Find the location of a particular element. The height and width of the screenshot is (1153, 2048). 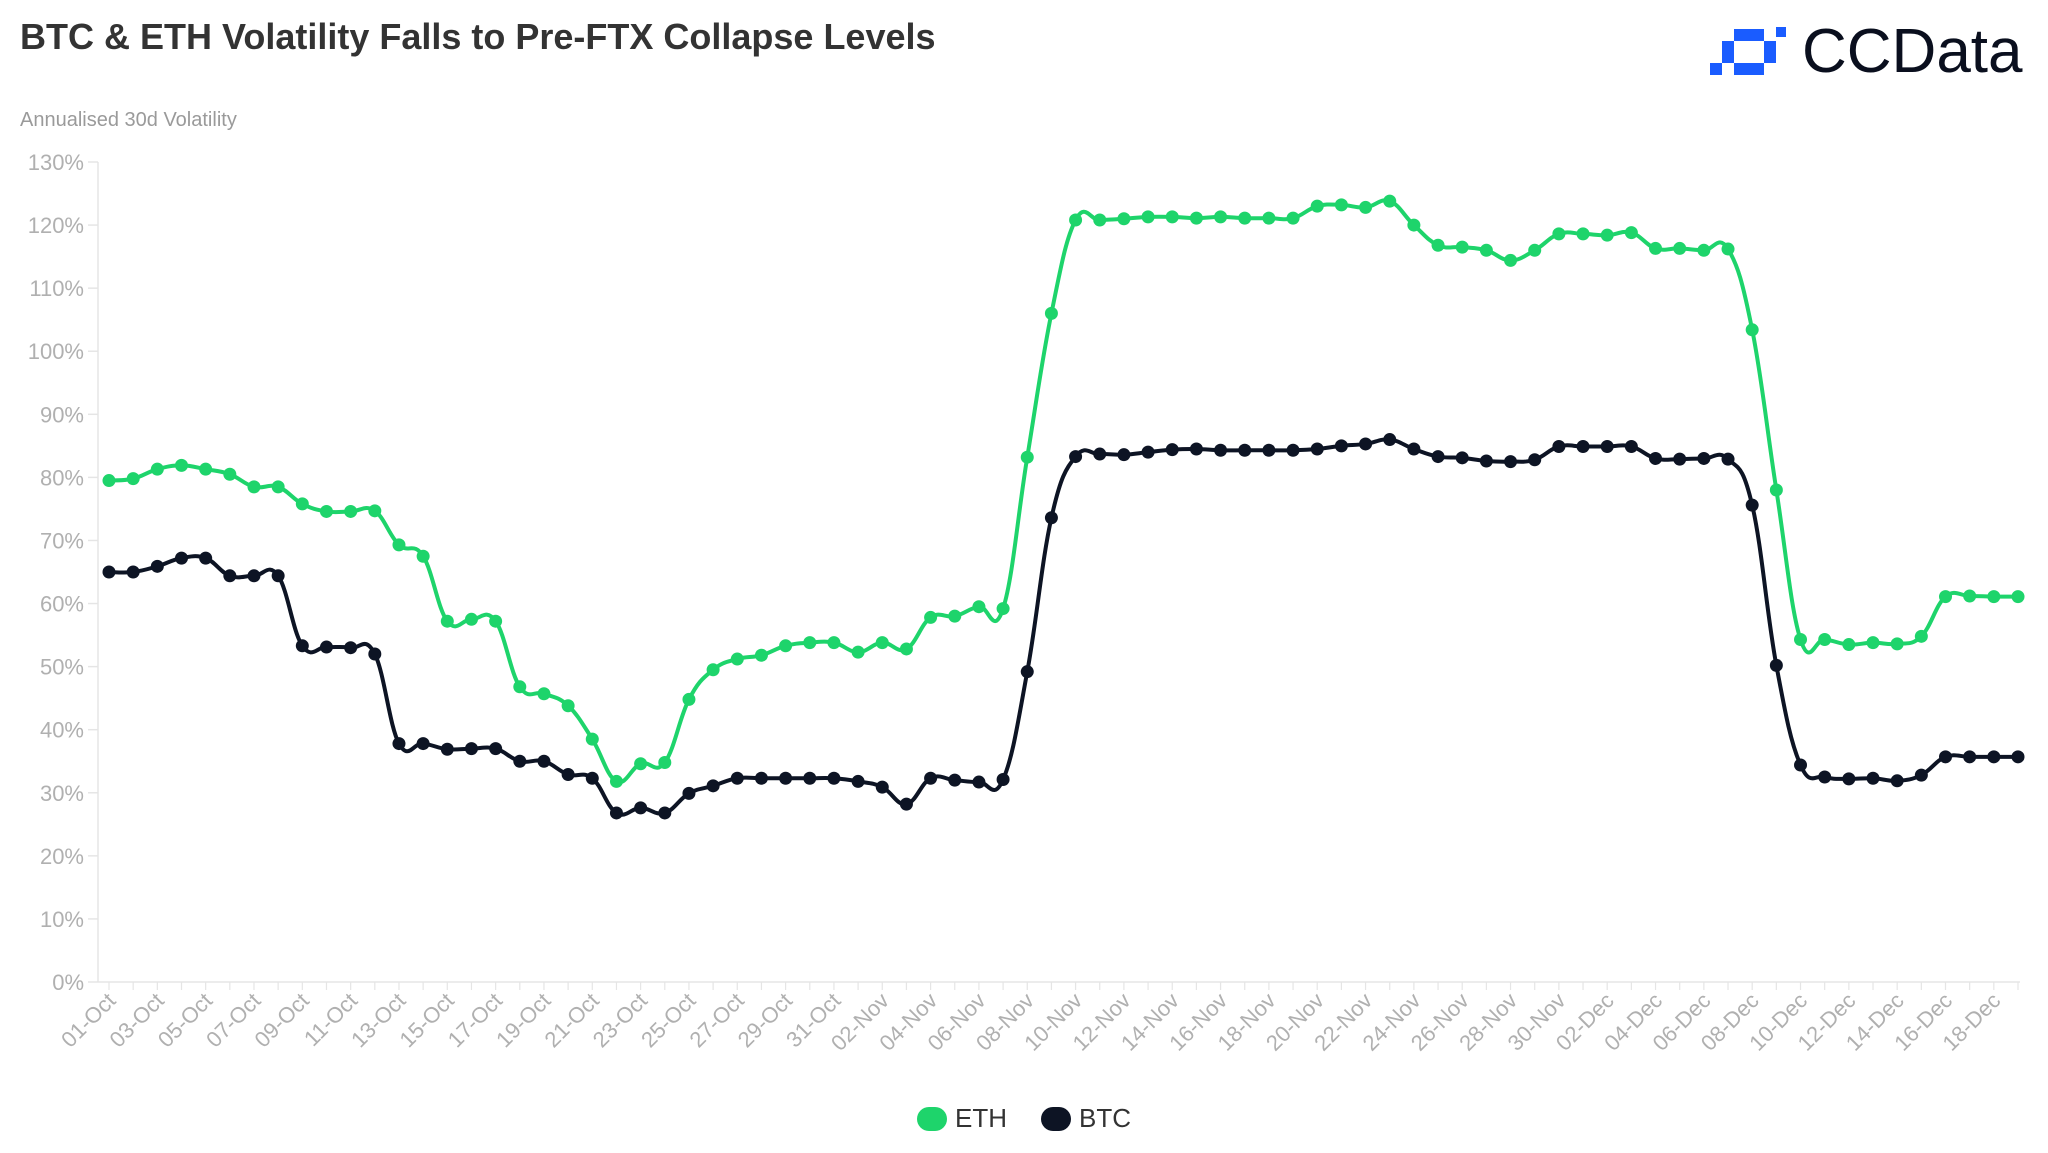

legend-item-eth: ETH is located at coordinates (962, 1118).